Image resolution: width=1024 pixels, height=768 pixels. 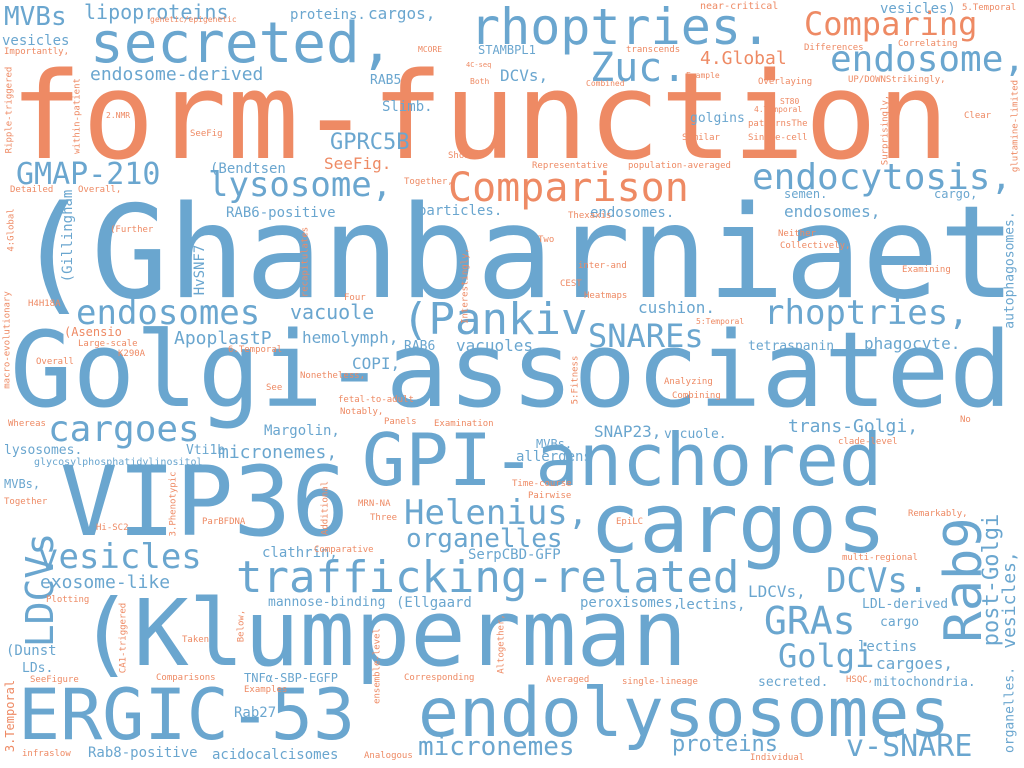 What do you see at coordinates (1009, 600) in the screenshot?
I see `word: vesicles,` at bounding box center [1009, 600].